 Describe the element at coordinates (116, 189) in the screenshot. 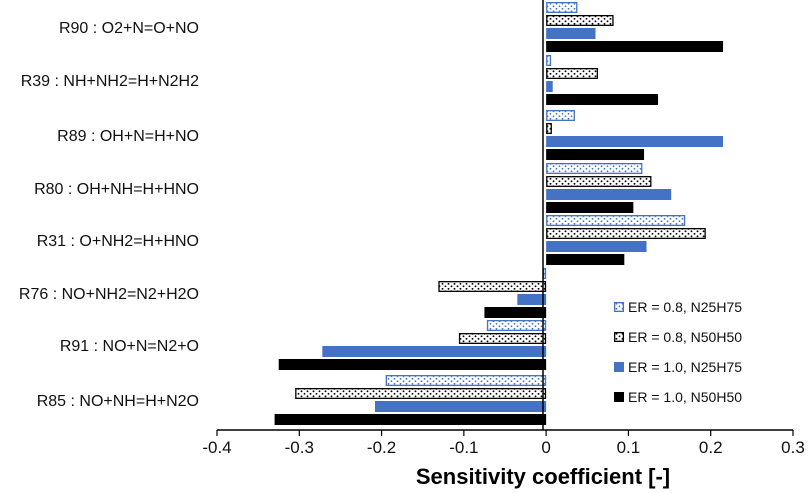

I see `category-label: R80 : OH+NH=H+HNO` at that location.